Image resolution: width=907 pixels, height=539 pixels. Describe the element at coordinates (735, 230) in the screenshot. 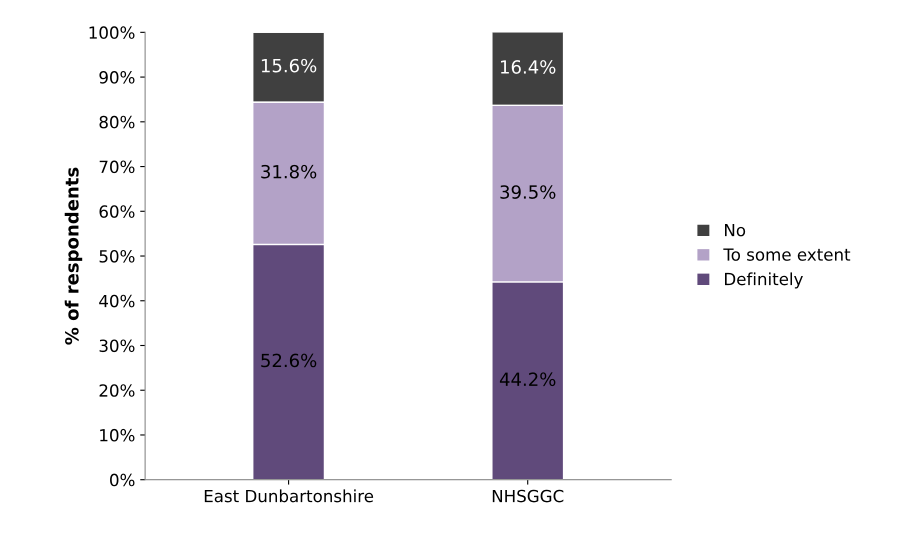

I see `legend-label: No` at that location.